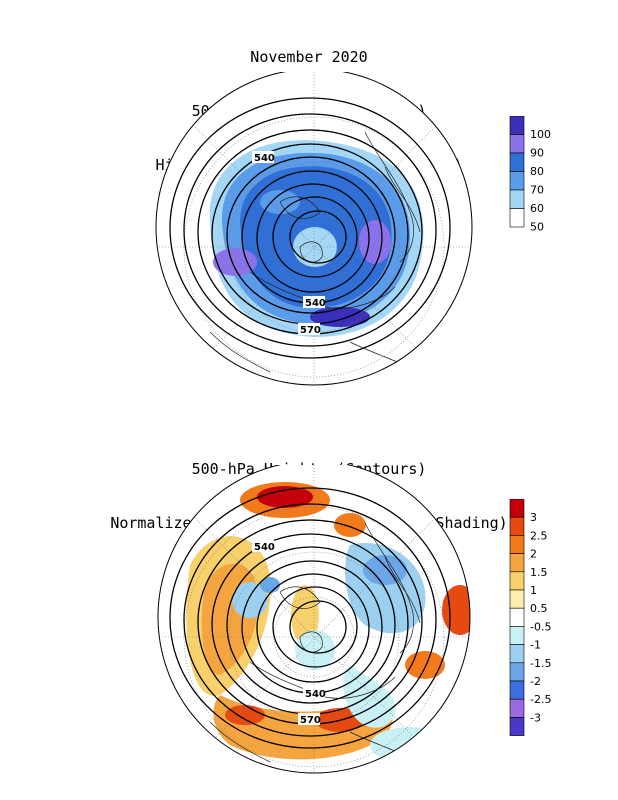  What do you see at coordinates (537, 208) in the screenshot?
I see `colorbar-label: 60` at bounding box center [537, 208].